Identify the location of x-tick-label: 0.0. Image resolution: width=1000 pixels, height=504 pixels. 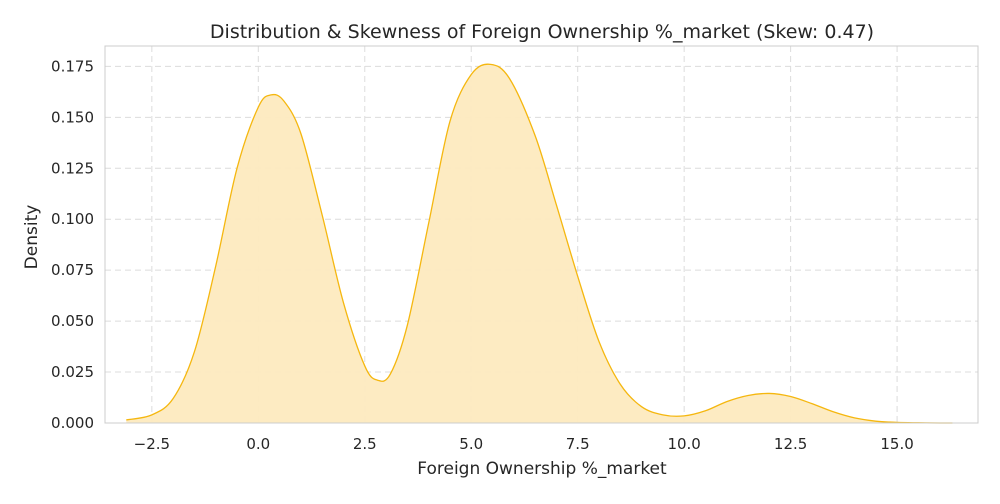
(258, 444).